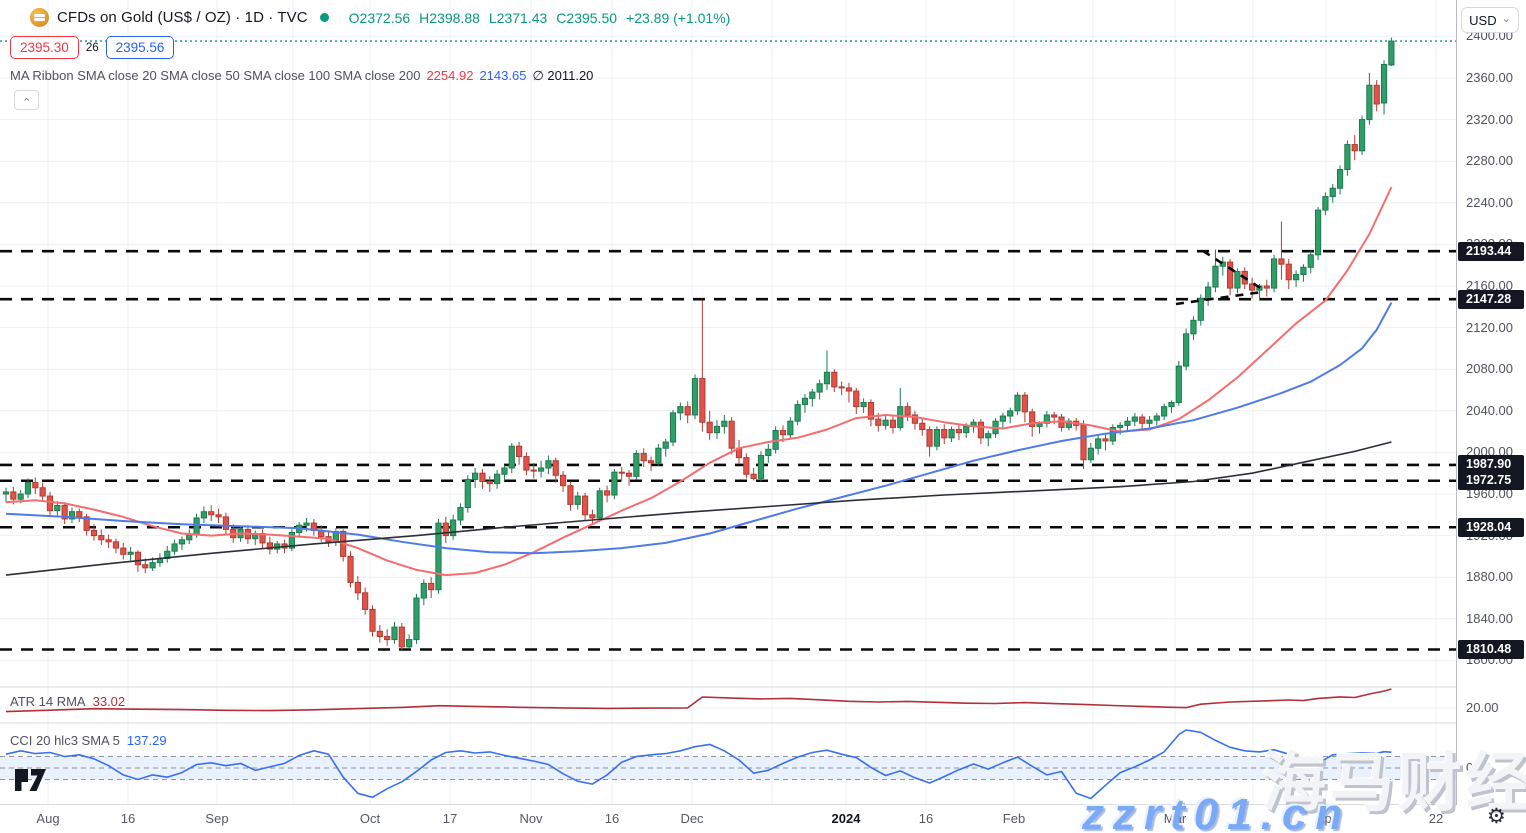 The image size is (1526, 833). Describe the element at coordinates (26, 100) in the screenshot. I see `collapse-indicators-button: ⌄` at that location.